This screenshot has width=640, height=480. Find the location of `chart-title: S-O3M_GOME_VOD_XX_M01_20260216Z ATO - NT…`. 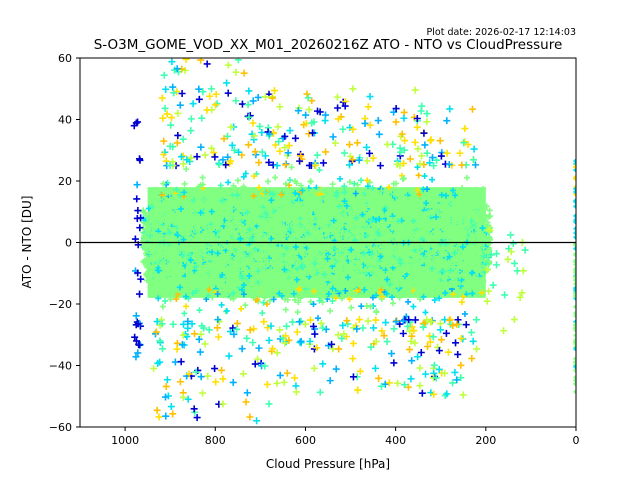

chart-title: S-O3M_GOME_VOD_XX_M01_20260216Z ATO - NT… is located at coordinates (328, 45).